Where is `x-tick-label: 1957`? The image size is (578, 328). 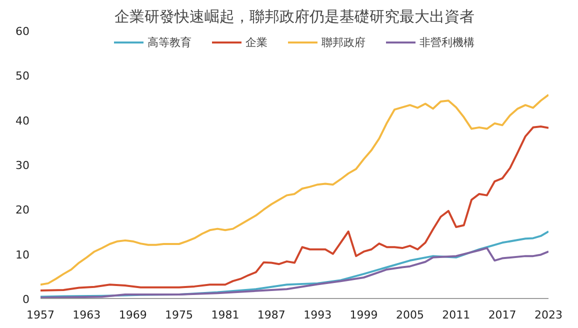 x-tick-label: 1957 is located at coordinates (40, 315).